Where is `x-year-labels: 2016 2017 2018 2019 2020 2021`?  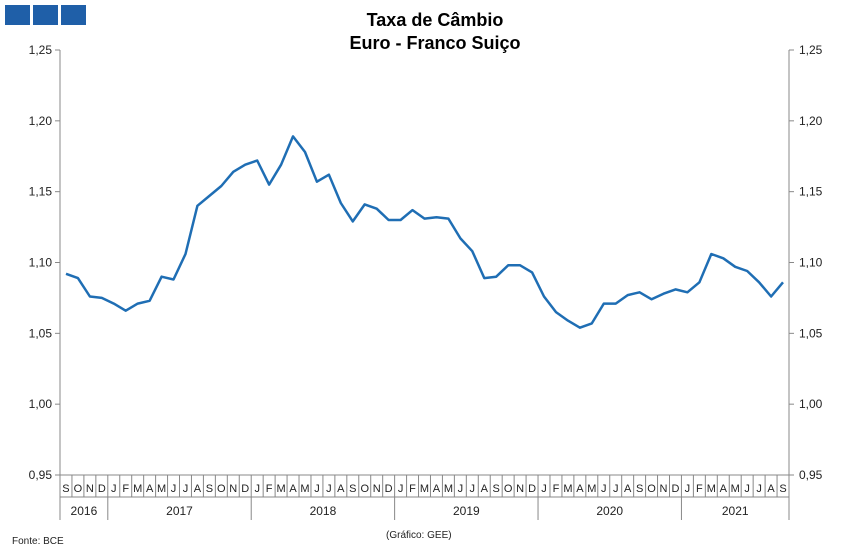 x-year-labels: 2016 2017 2018 2019 2020 2021 is located at coordinates (410, 511).